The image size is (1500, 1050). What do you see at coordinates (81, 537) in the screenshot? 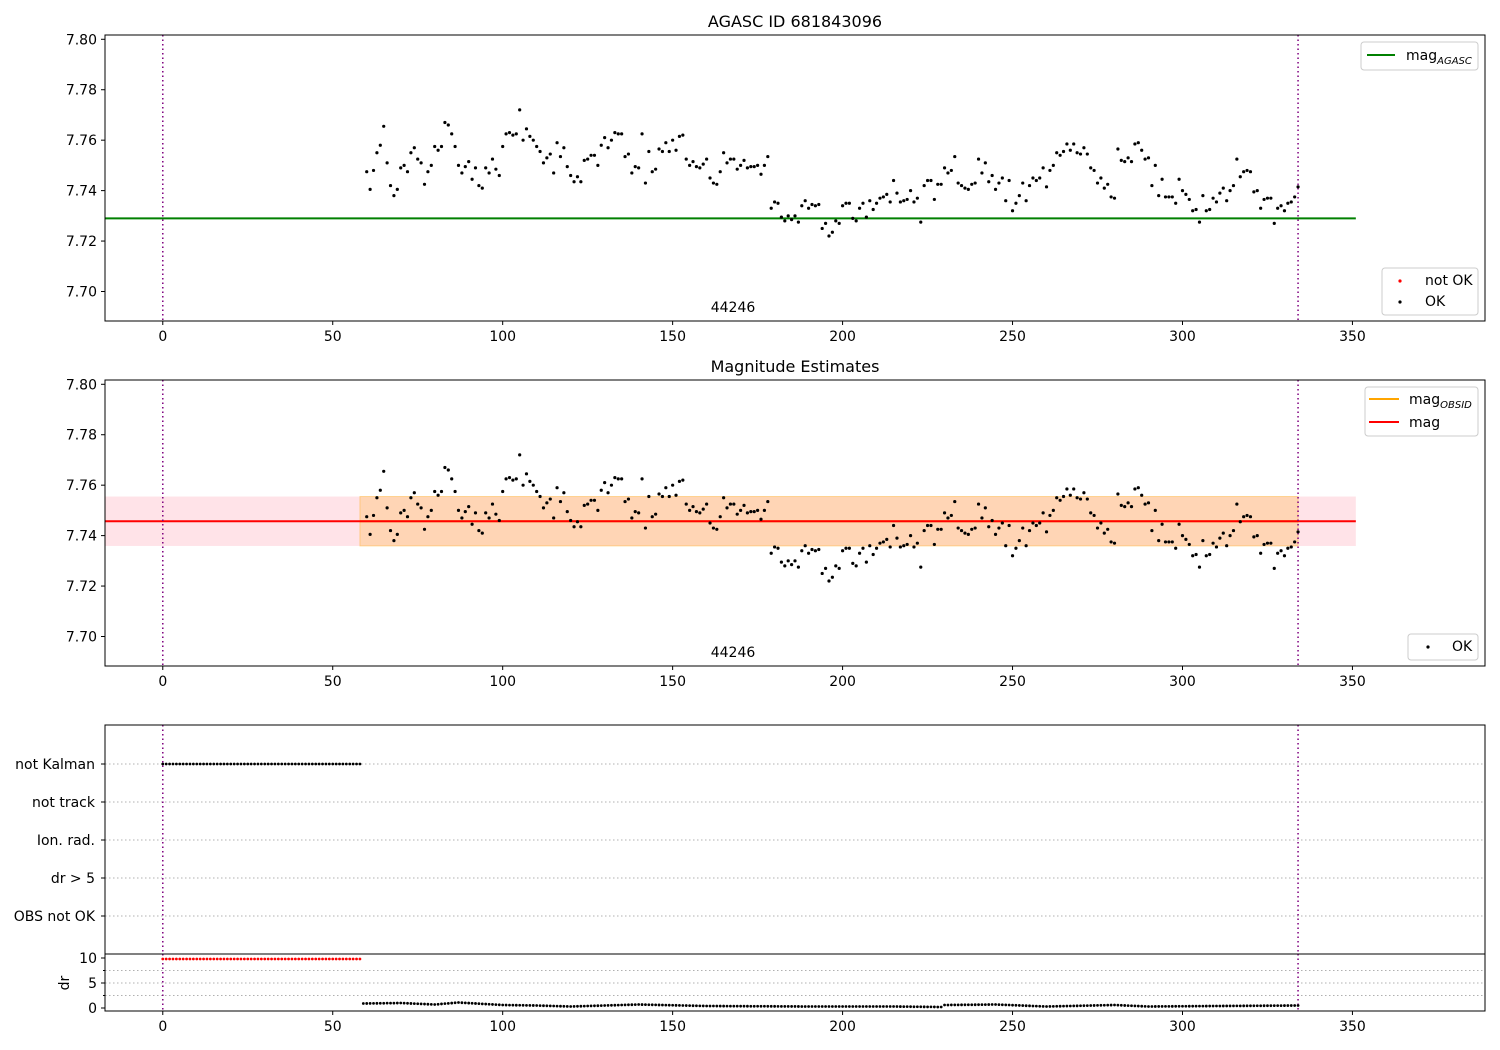
I see `magnitude-ytick-label: 7.74` at bounding box center [81, 537].